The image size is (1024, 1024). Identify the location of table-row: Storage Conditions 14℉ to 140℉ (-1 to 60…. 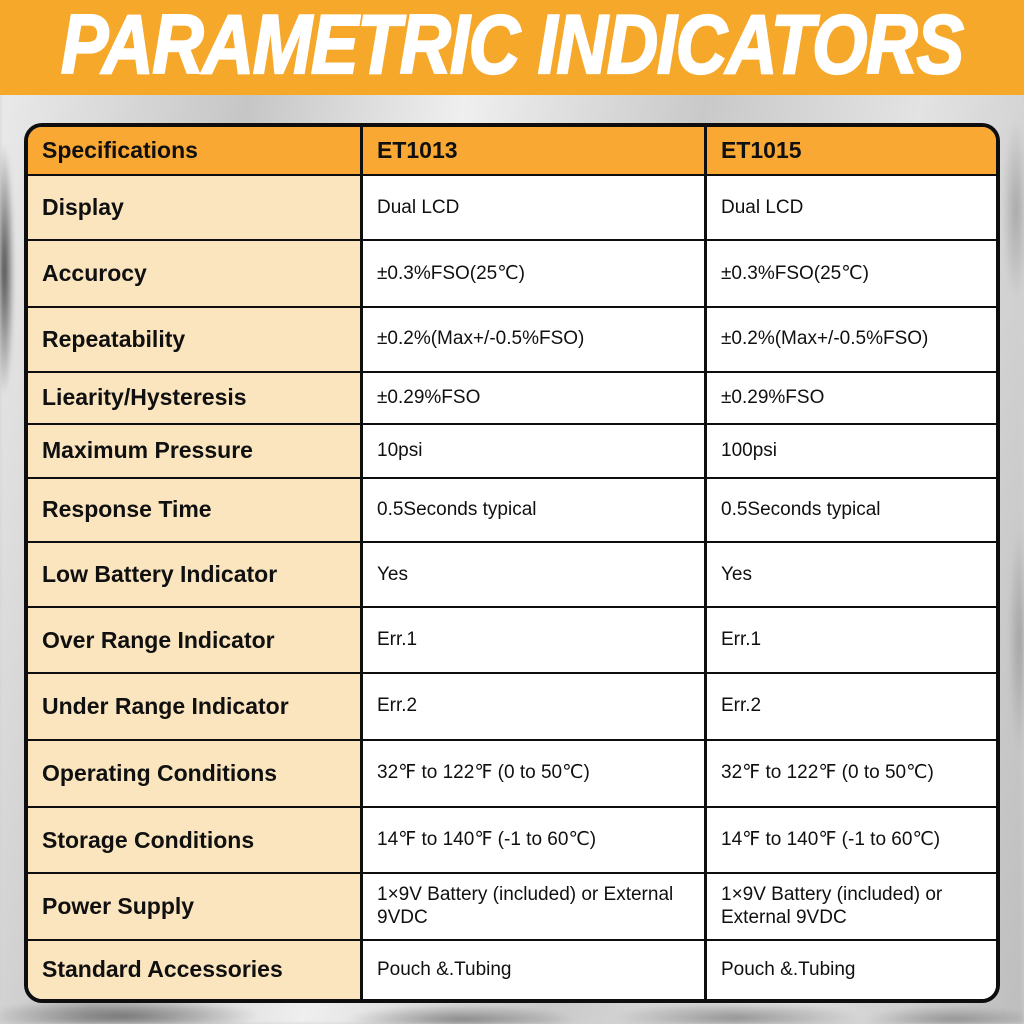
(512, 839).